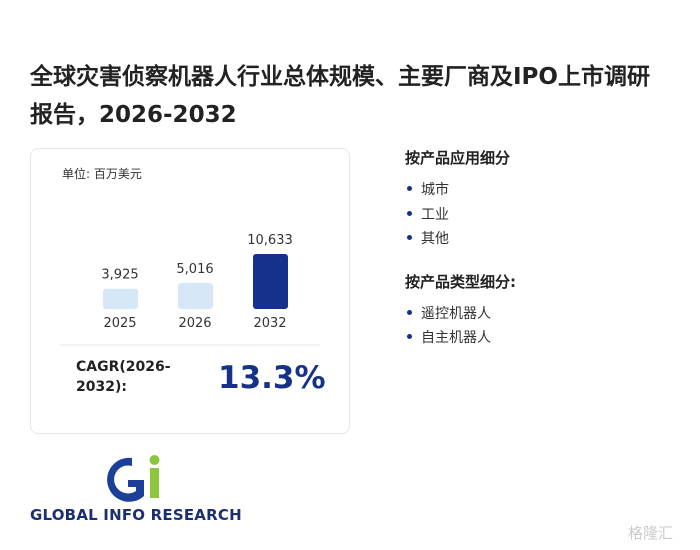  Describe the element at coordinates (119, 275) in the screenshot. I see `value-label: 3,925` at that location.